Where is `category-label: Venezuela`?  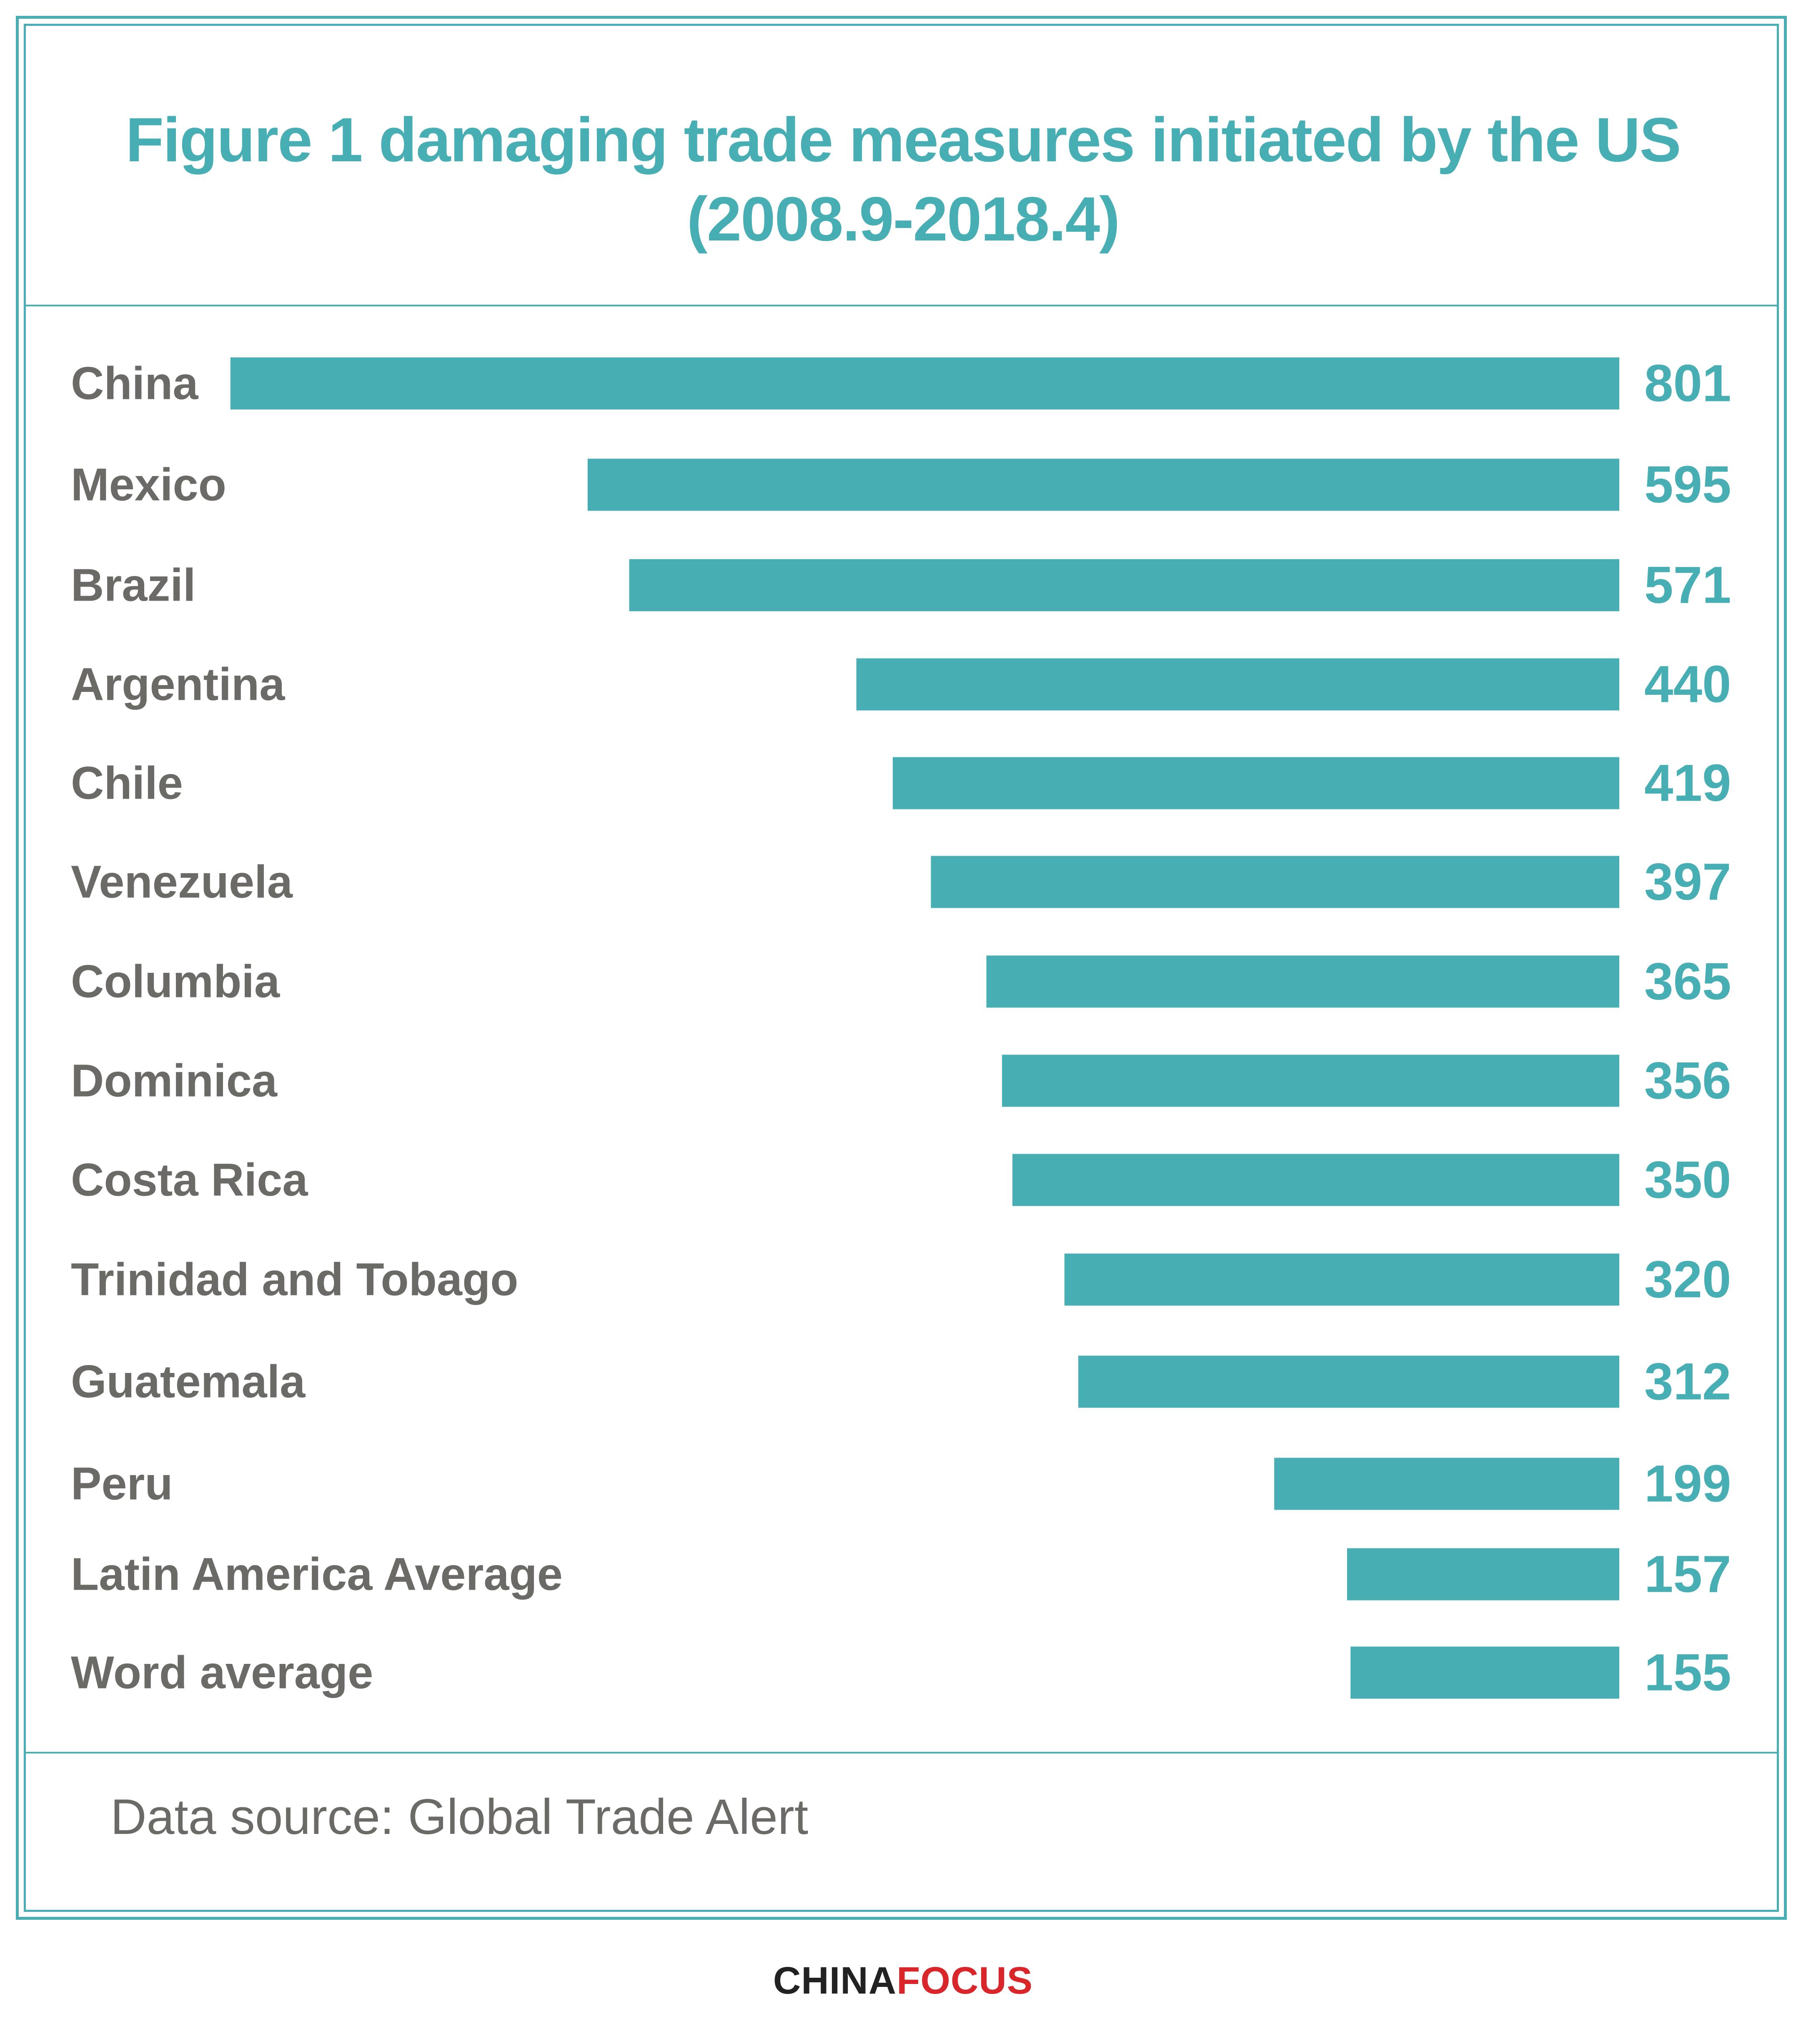
category-label: Venezuela is located at coordinates (182, 882).